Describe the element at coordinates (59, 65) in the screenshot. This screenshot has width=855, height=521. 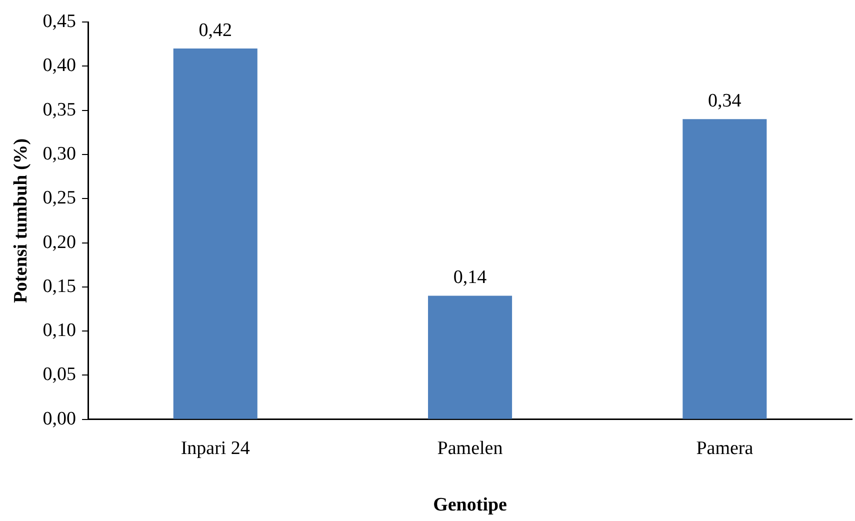
I see `y-tick-label: 0,40` at that location.